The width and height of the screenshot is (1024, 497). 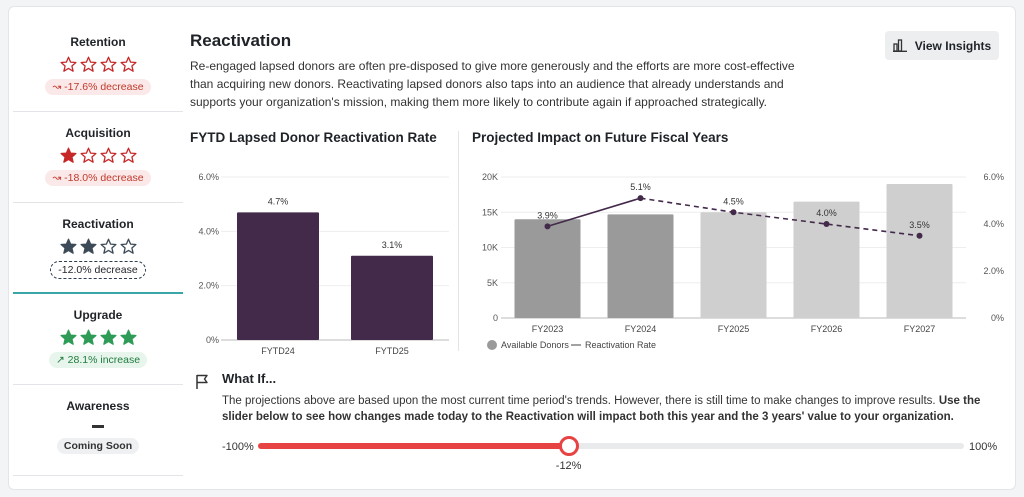 I want to click on right-axis-tick: 4.0%, so click(x=993, y=224).